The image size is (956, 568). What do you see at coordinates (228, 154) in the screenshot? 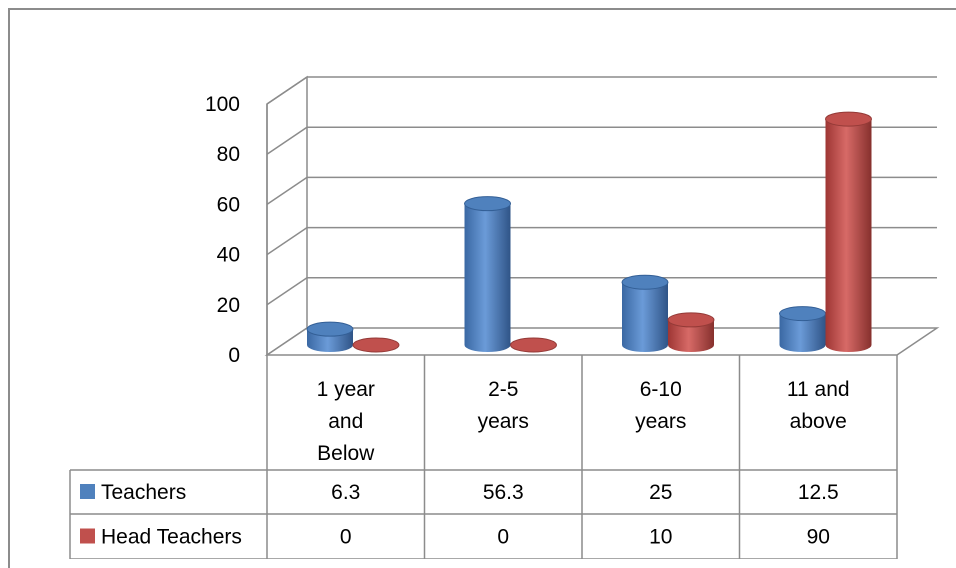
I see `y-tick-label: 80` at bounding box center [228, 154].